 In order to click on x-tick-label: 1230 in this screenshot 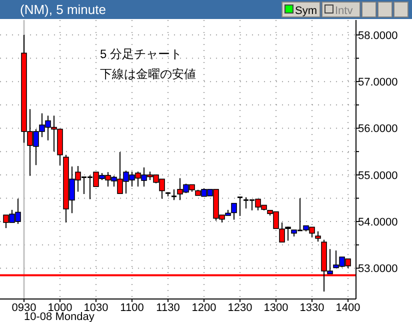, I will do `click(240, 308)`.